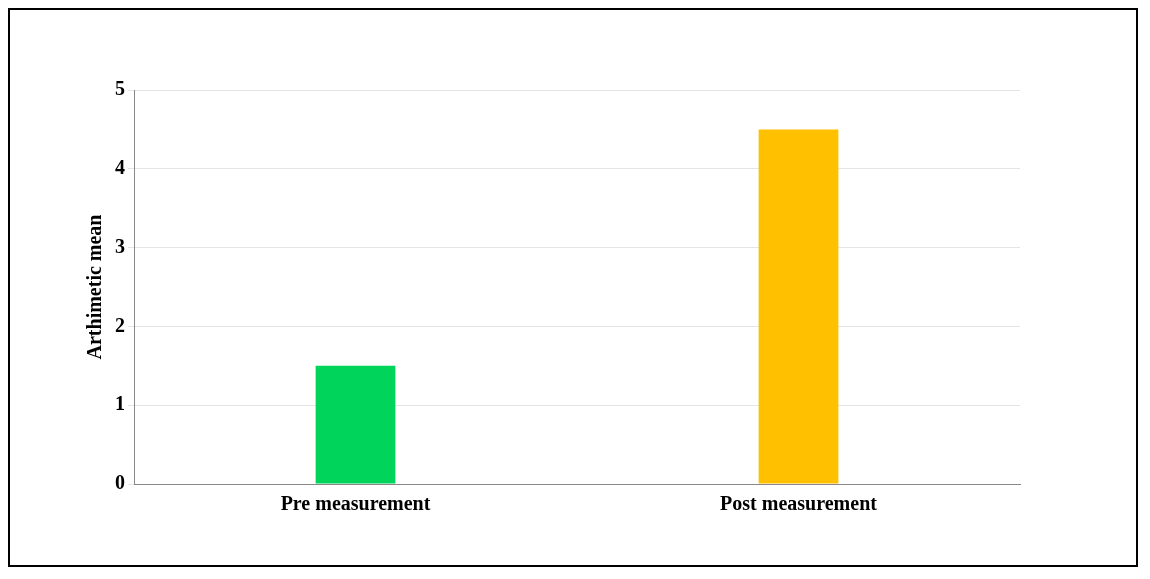 The width and height of the screenshot is (1150, 579). What do you see at coordinates (120, 324) in the screenshot?
I see `y-tick-label: 2` at bounding box center [120, 324].